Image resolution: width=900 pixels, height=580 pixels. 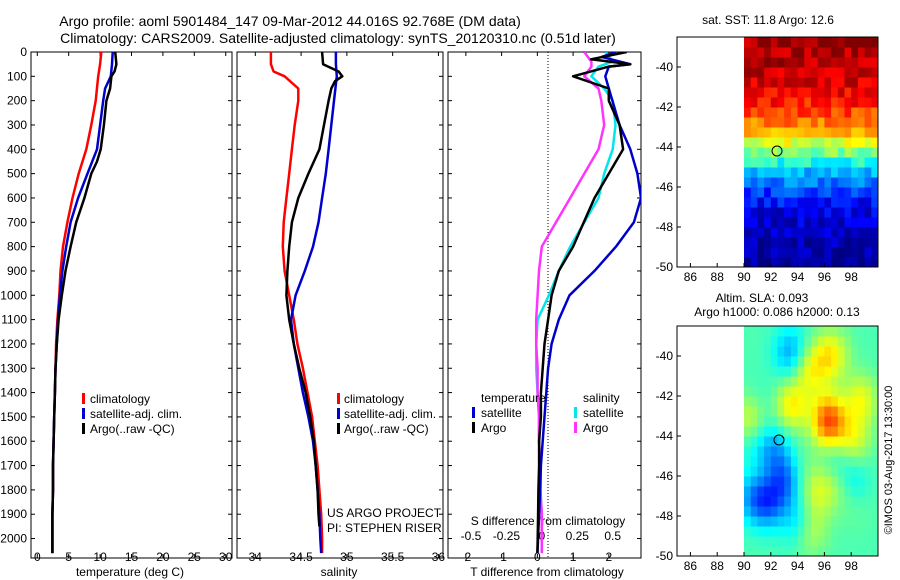 What do you see at coordinates (13, 441) in the screenshot?
I see `depth-tick-label: 1600` at bounding box center [13, 441].